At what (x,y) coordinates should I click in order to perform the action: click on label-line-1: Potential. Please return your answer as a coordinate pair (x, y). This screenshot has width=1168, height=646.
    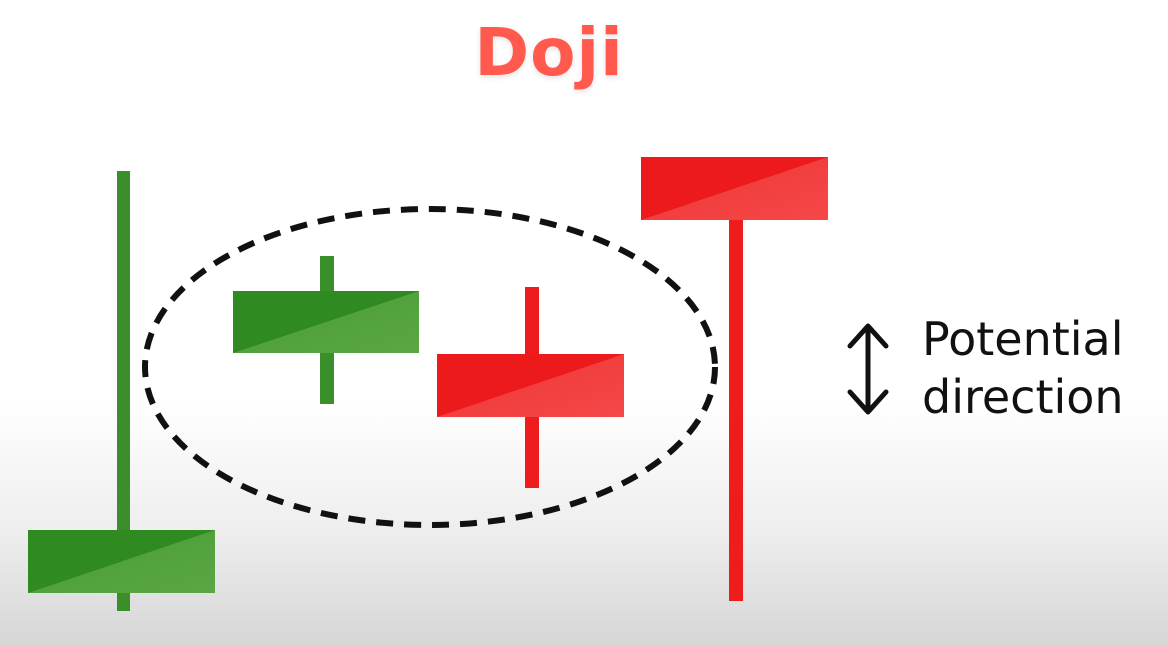
    Looking at the image, I should click on (1023, 339).